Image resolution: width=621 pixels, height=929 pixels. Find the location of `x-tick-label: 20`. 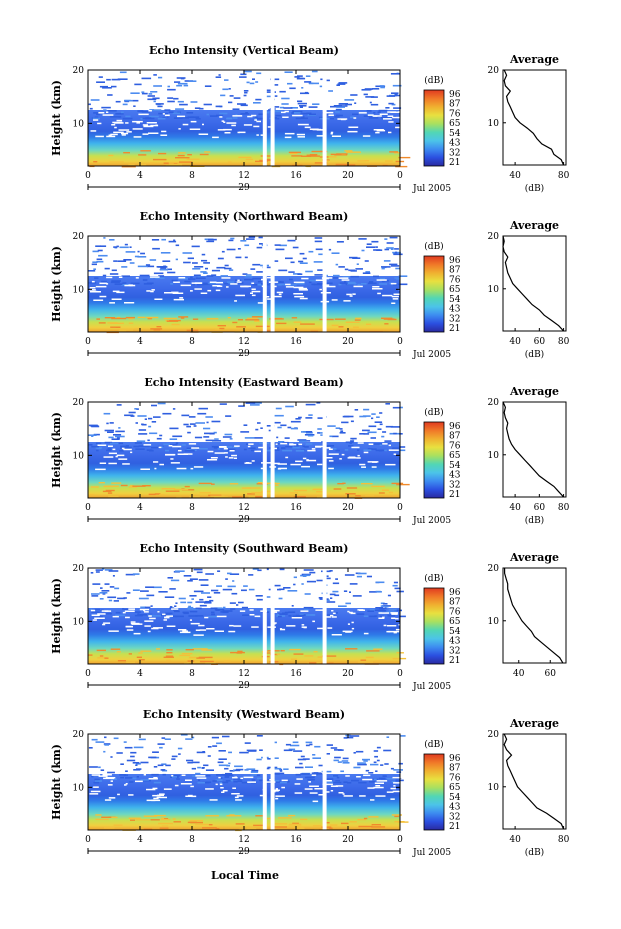

x-tick-label: 20 is located at coordinates (348, 176).